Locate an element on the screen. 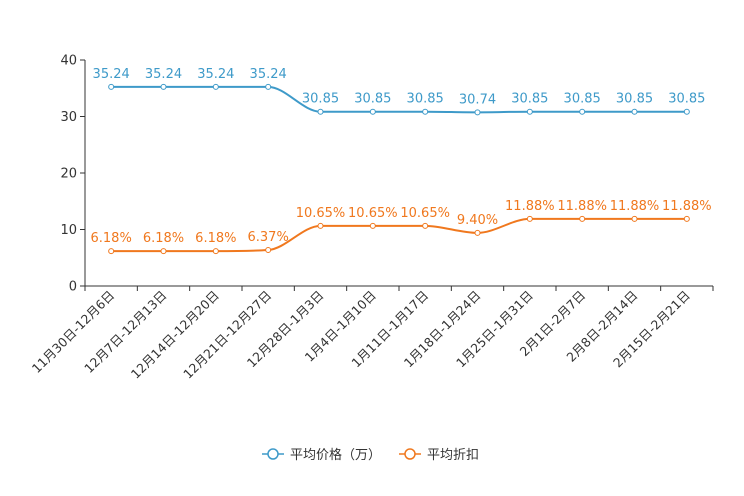  y-tick-label: 20 is located at coordinates (68, 174).